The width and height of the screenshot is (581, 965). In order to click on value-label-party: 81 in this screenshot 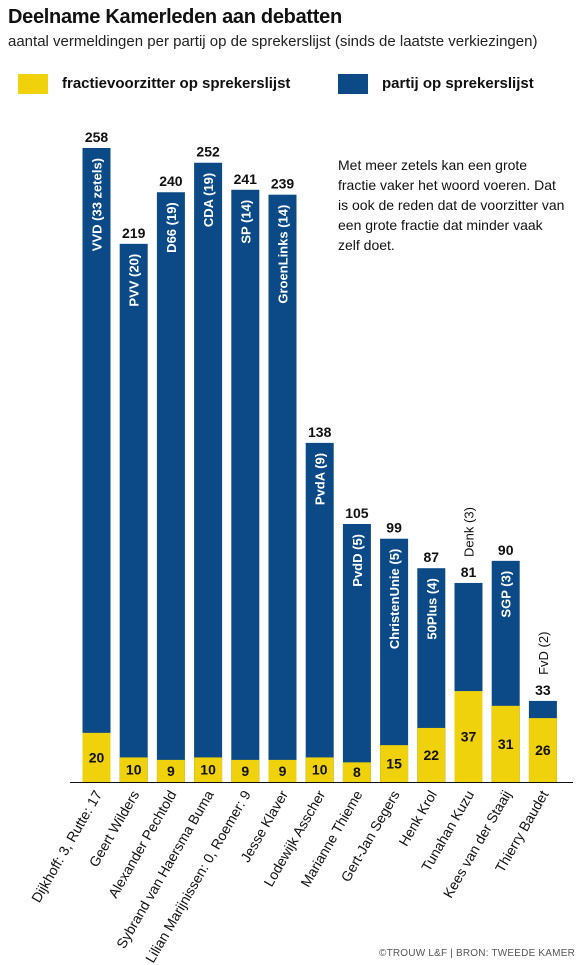, I will do `click(469, 572)`.